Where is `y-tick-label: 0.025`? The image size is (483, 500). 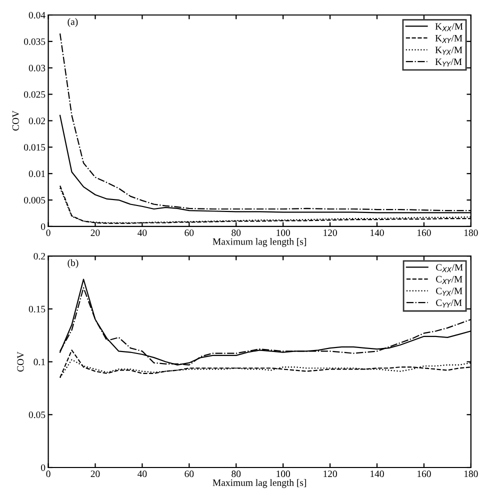
y-tick-label: 0.025 is located at coordinates (35, 94).